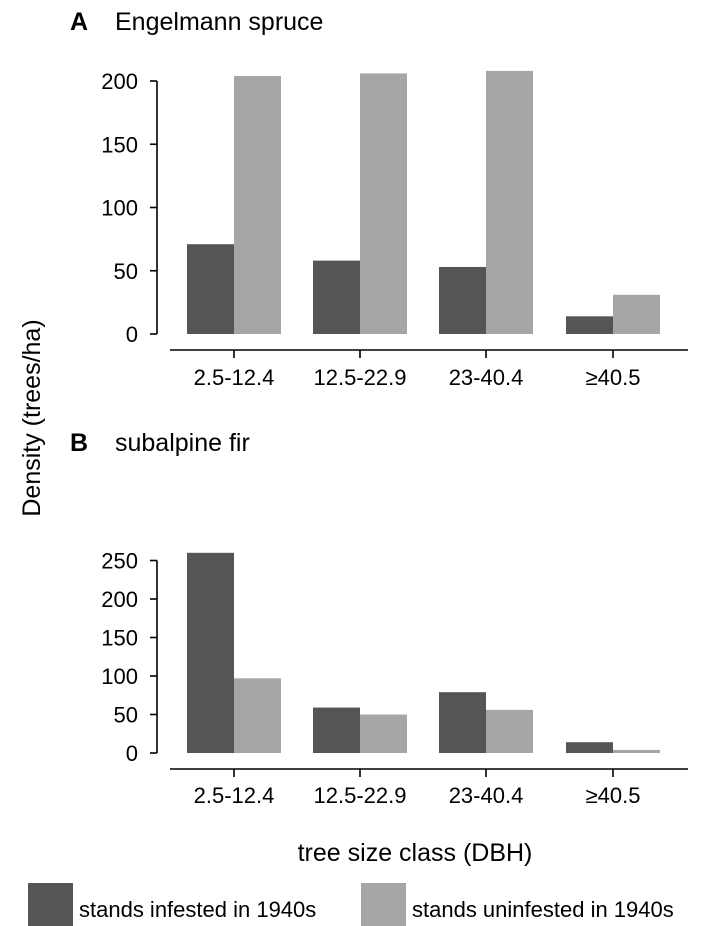 The image size is (716, 926). Describe the element at coordinates (182, 443) in the screenshot. I see `panel-b-title: subalpine fir` at that location.